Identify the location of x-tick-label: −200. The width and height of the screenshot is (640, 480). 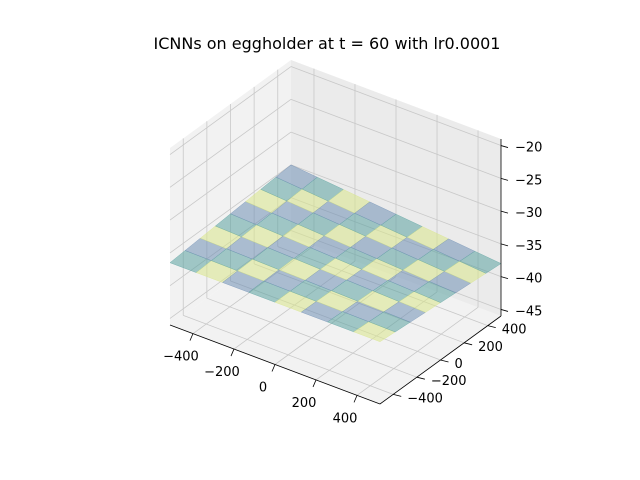
(222, 372).